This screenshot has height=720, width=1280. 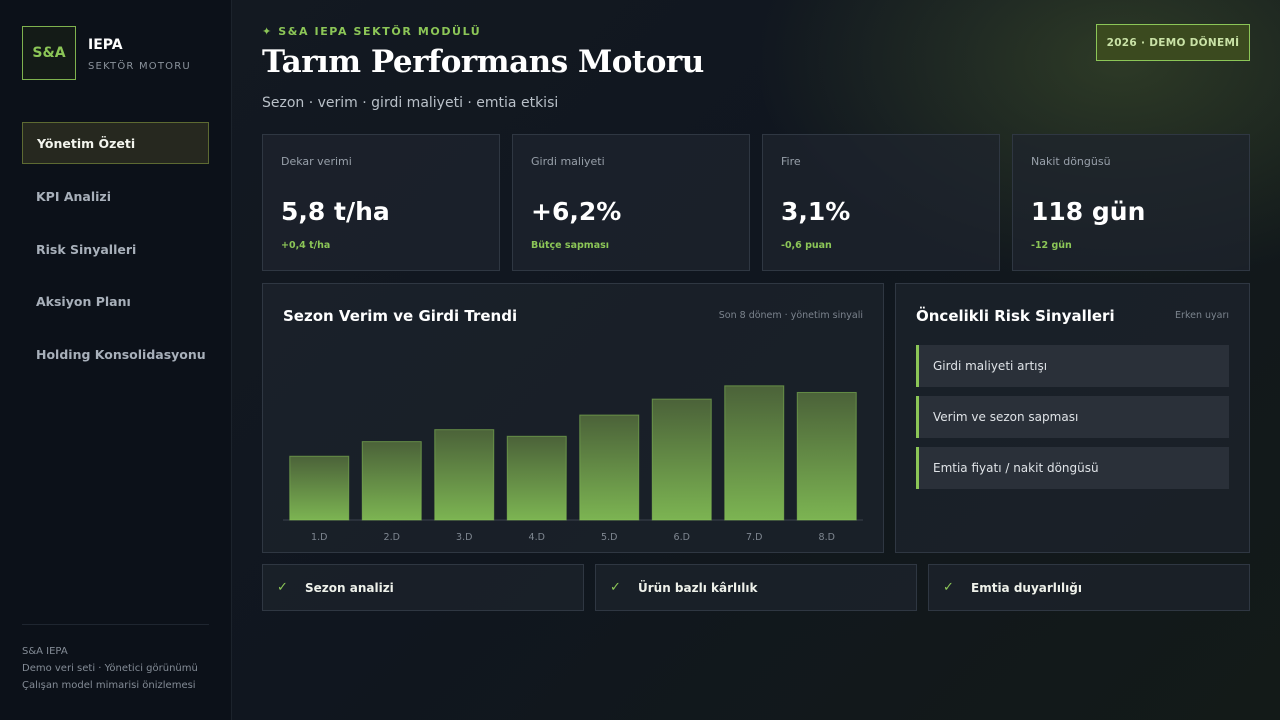 What do you see at coordinates (49, 53) in the screenshot?
I see `brand-logo: S&A` at bounding box center [49, 53].